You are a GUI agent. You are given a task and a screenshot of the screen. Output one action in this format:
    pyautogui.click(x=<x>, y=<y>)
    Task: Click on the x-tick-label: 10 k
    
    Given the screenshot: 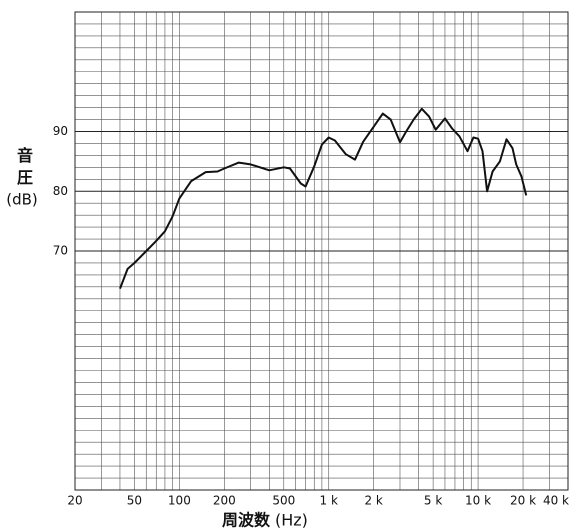 What is the action you would take?
    pyautogui.click(x=478, y=501)
    